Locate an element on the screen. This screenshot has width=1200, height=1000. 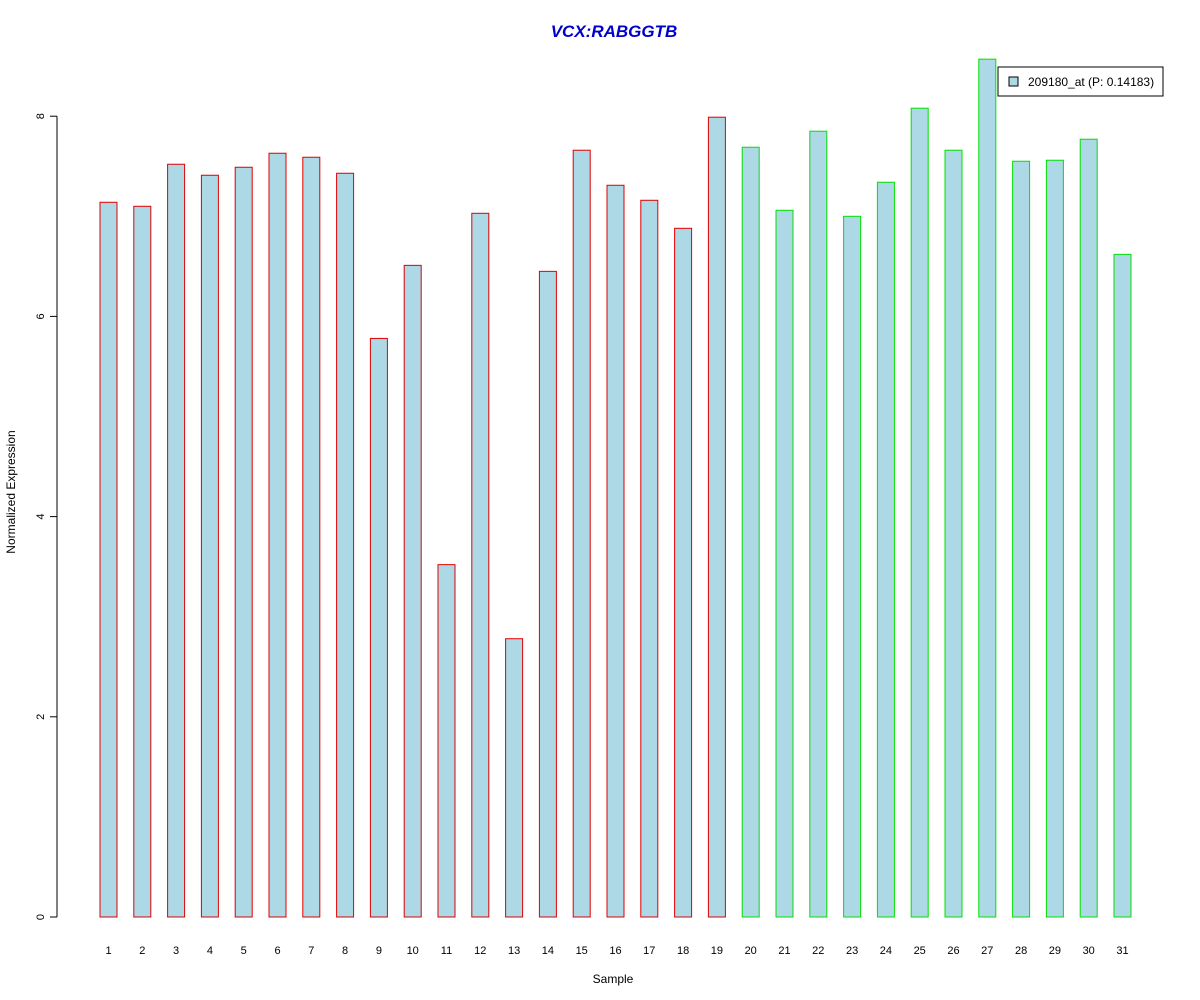
x-tick-label: 21 is located at coordinates (784, 951).